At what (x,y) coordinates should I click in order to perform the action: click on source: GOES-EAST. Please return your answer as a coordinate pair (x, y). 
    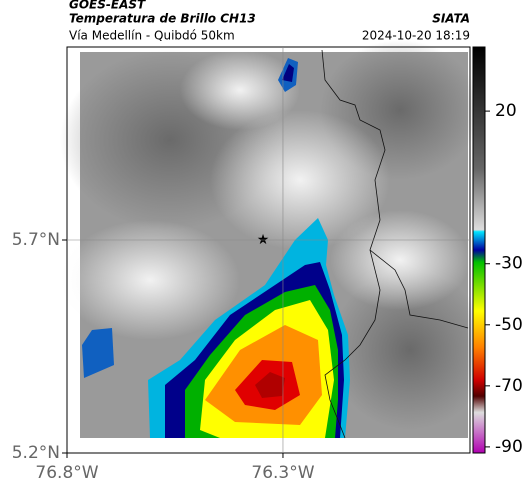
    Looking at the image, I should click on (107, 6).